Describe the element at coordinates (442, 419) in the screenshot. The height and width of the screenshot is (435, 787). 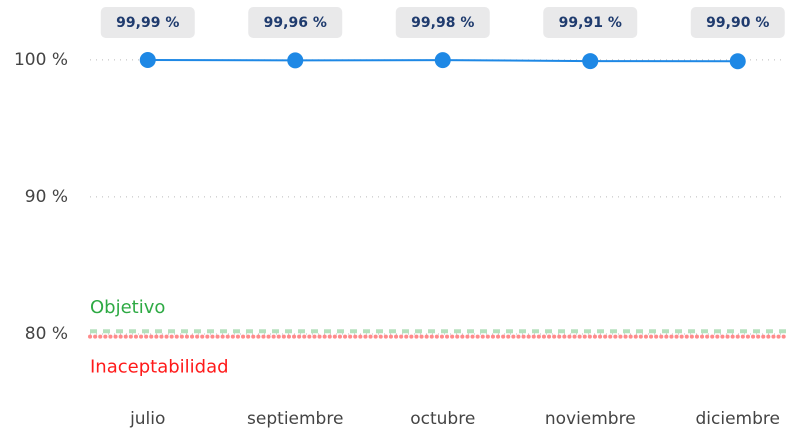
I see `x-tick-label: octubre` at that location.